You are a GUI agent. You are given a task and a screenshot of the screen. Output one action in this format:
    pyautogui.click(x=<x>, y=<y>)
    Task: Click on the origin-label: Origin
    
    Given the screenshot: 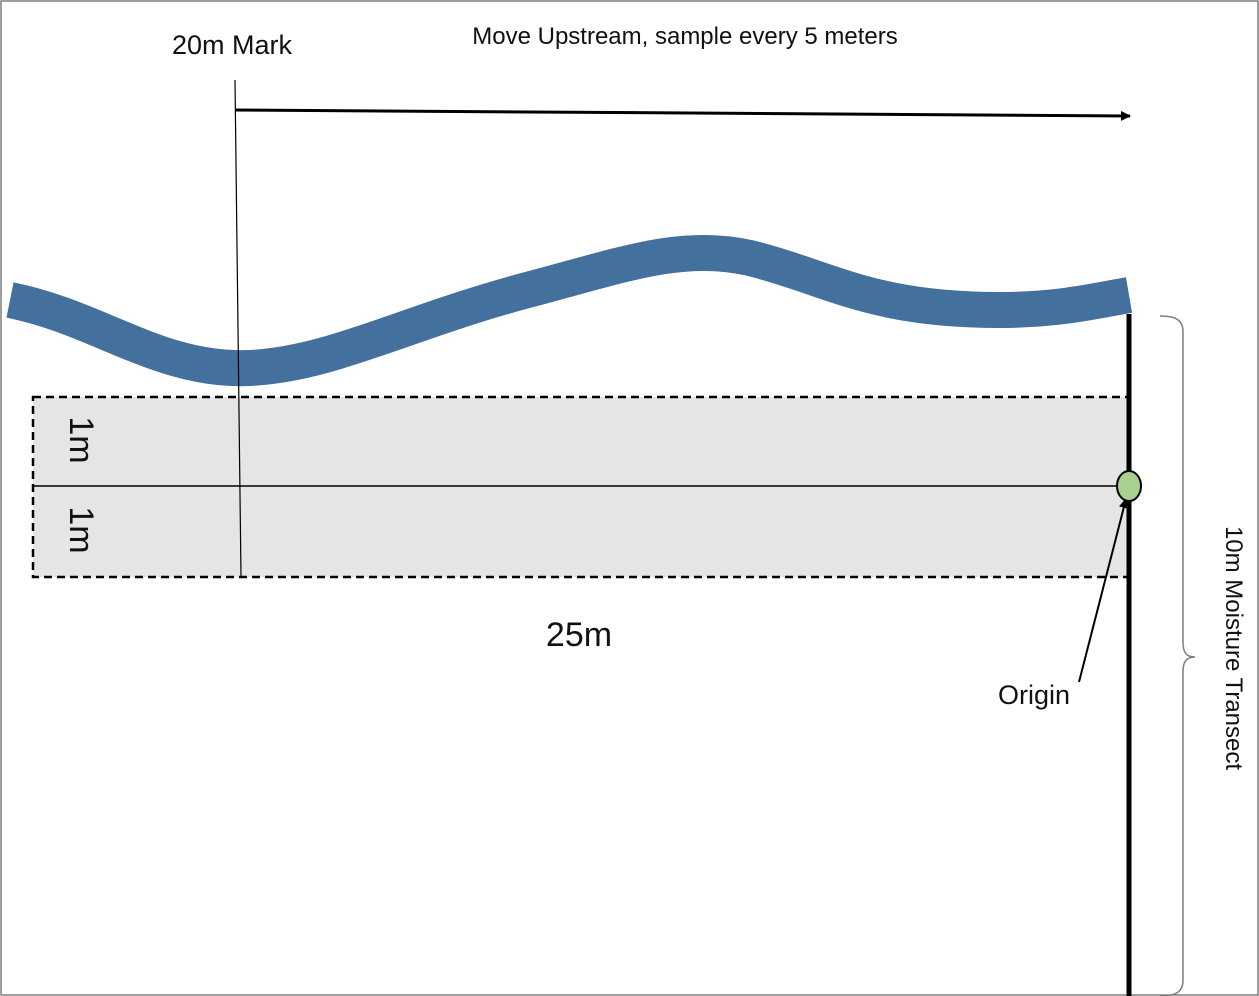 What is the action you would take?
    pyautogui.click(x=1034, y=695)
    